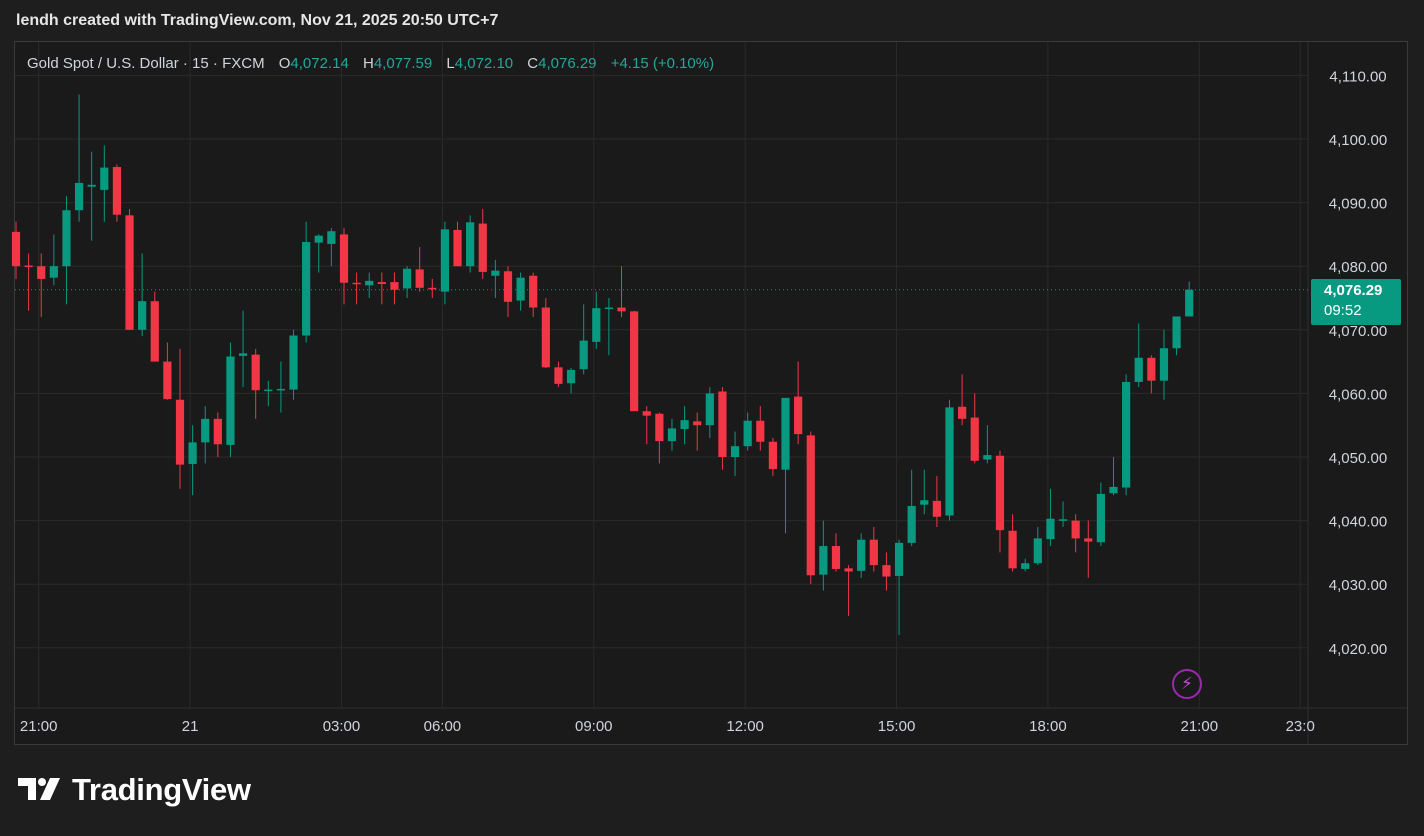 The width and height of the screenshot is (1424, 836). I want to click on time-tick-label: 15:00, so click(897, 726).